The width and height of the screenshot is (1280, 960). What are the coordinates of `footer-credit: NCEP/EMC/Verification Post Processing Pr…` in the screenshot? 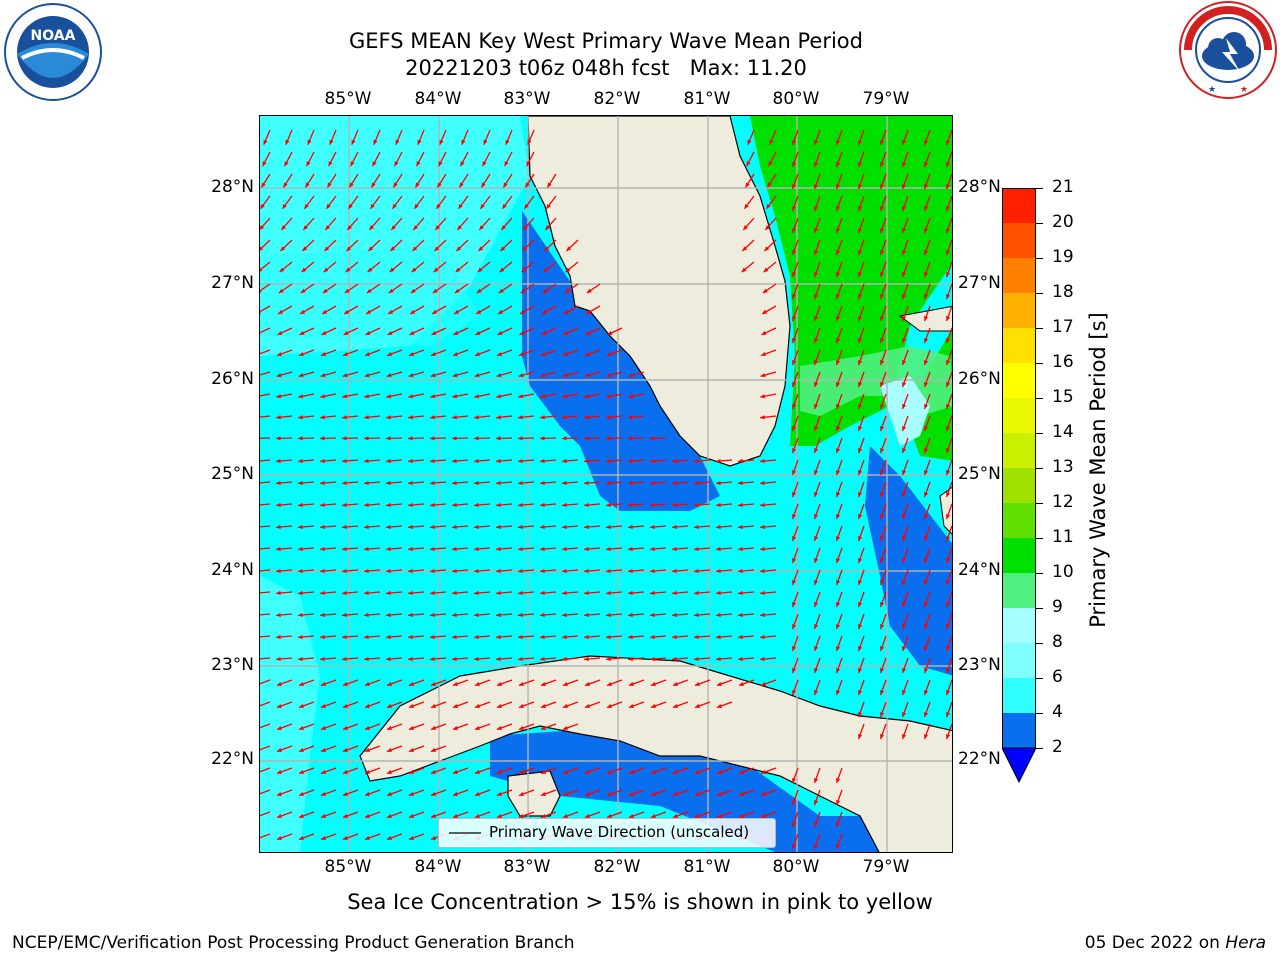 It's located at (293, 943).